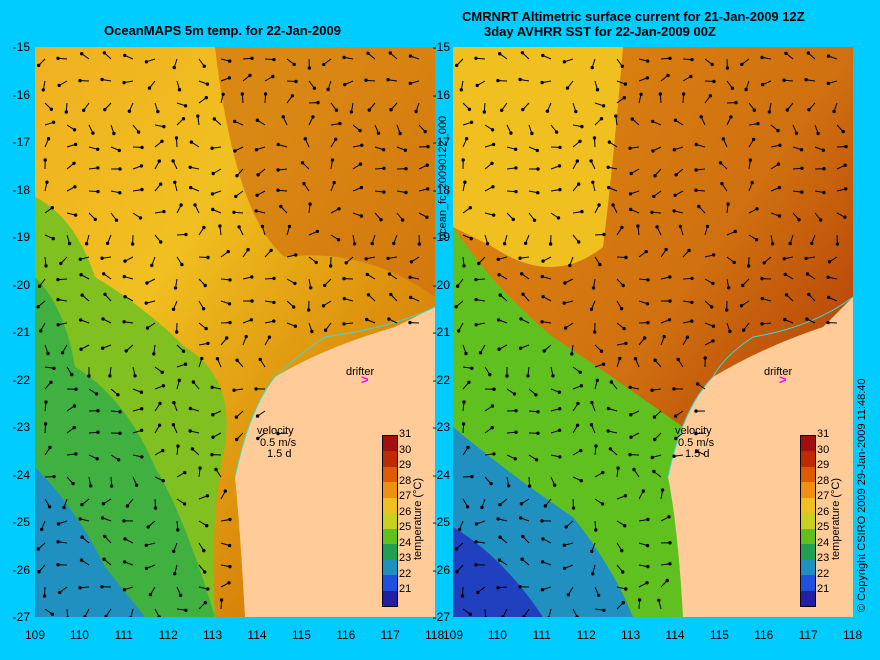  Describe the element at coordinates (719, 635) in the screenshot. I see `x-tick-label: 115` at that location.